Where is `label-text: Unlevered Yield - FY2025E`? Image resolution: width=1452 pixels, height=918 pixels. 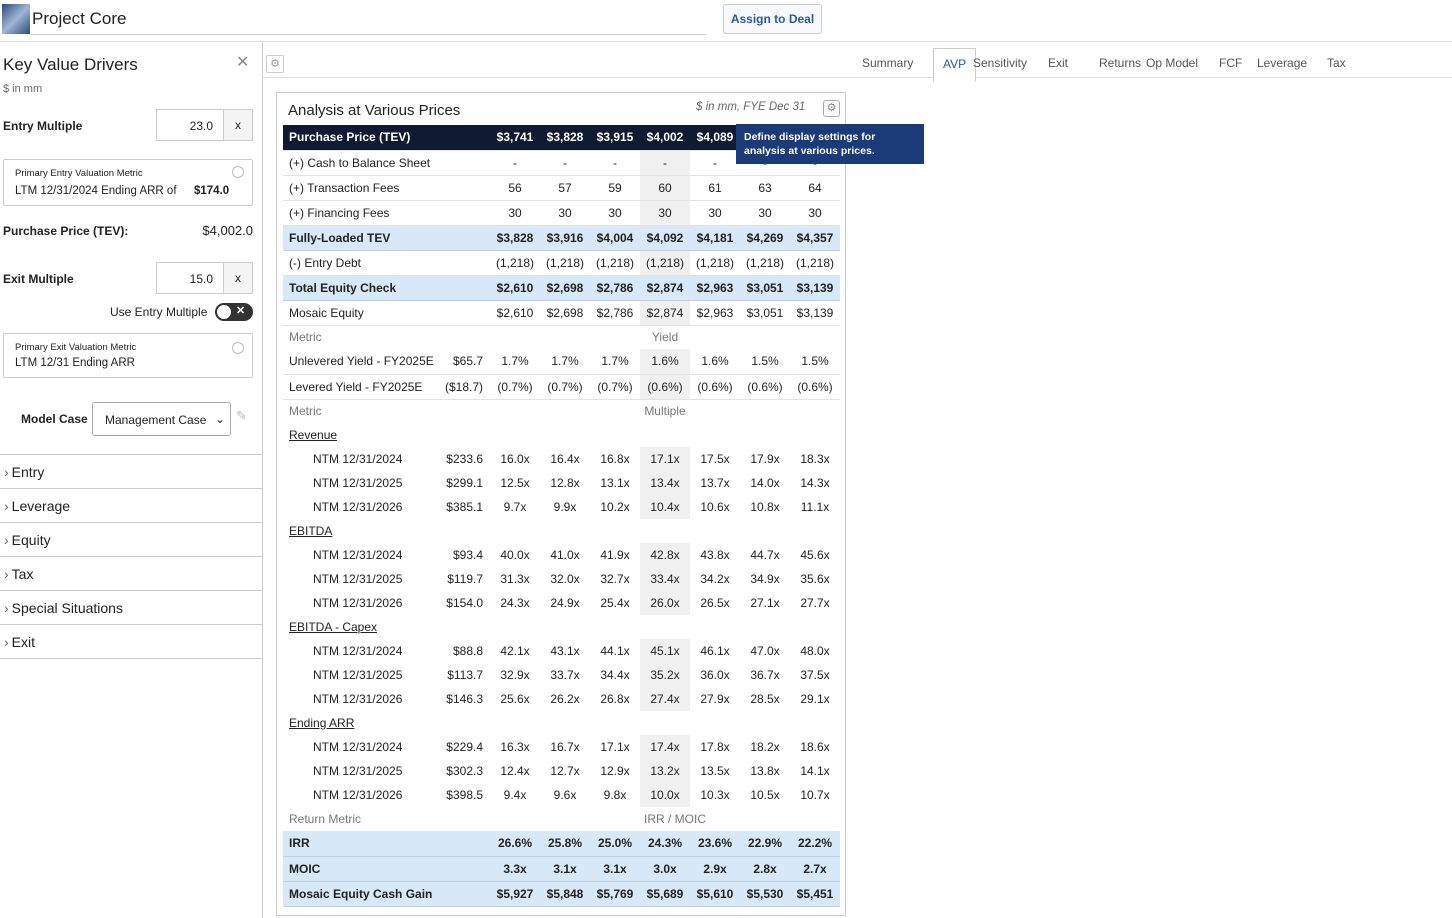 label-text: Unlevered Yield - FY2025E is located at coordinates (361, 361).